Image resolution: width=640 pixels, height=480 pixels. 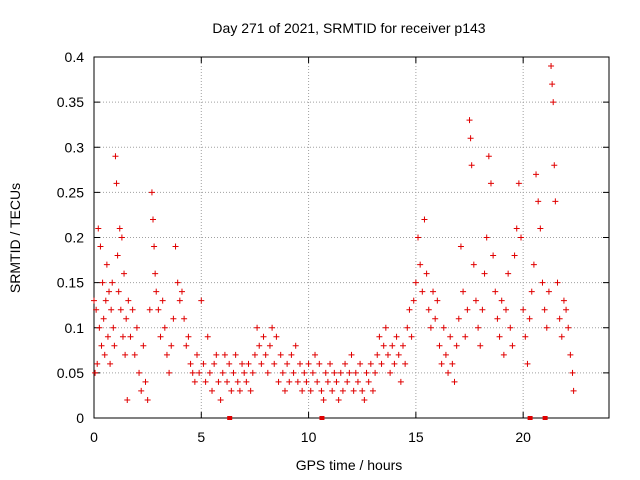 What do you see at coordinates (75, 328) in the screenshot?
I see `y-tick-label: 0.1` at bounding box center [75, 328].